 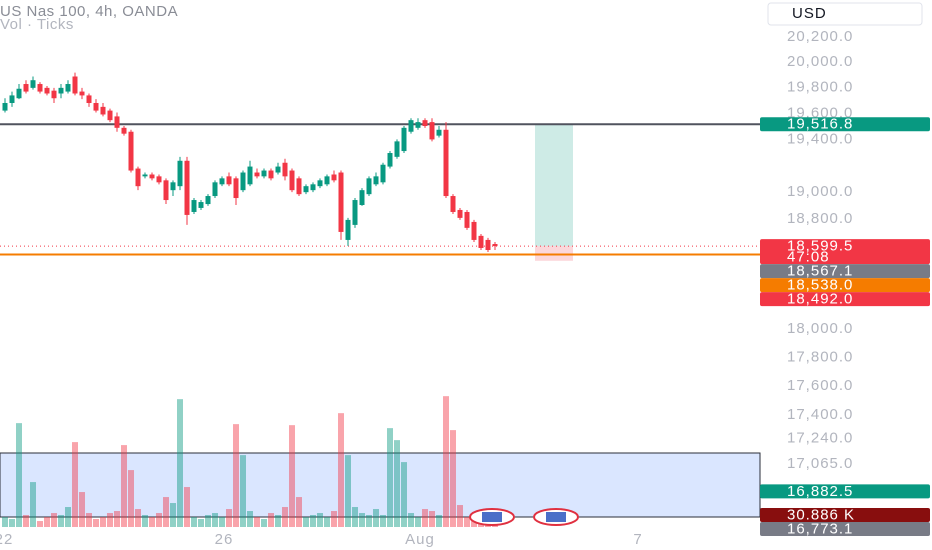 I want to click on price-tag-label: 18,599.5, so click(x=820, y=246).